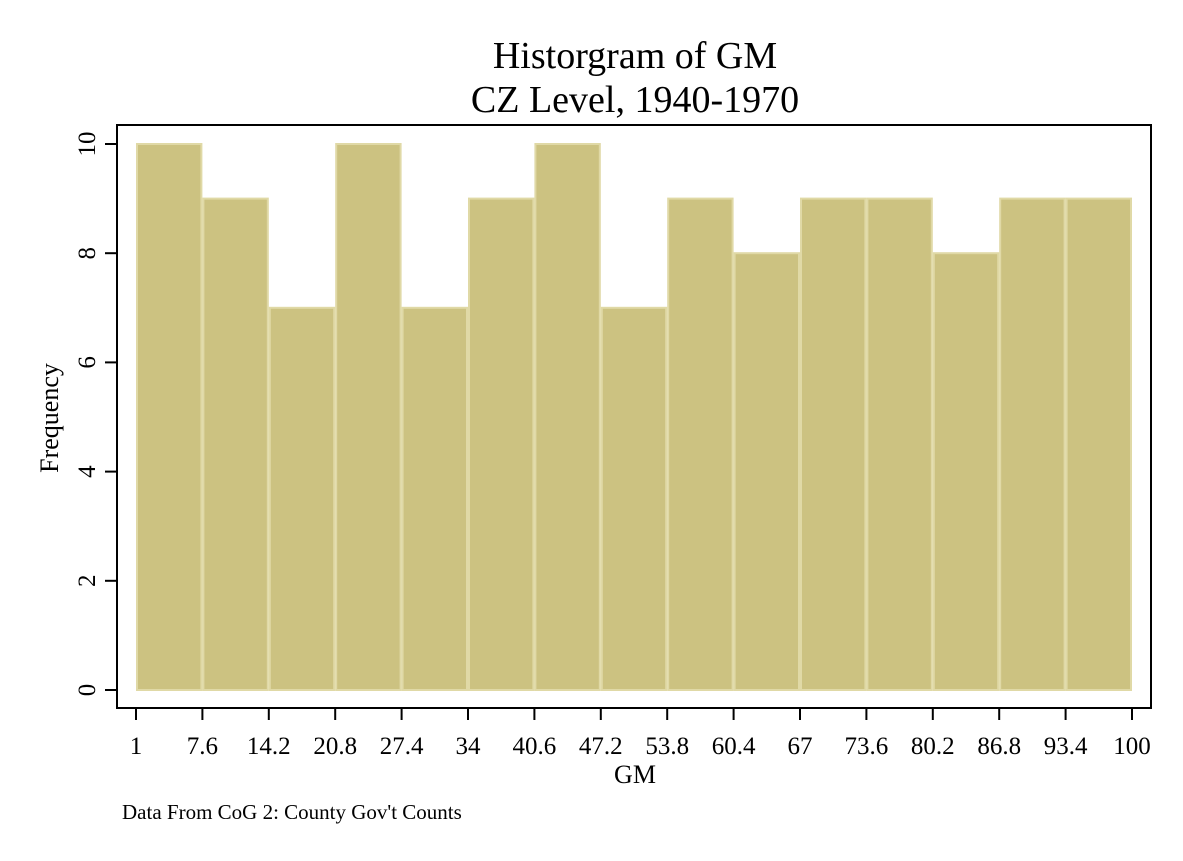  I want to click on x-tick-label: 27.4, so click(402, 746).